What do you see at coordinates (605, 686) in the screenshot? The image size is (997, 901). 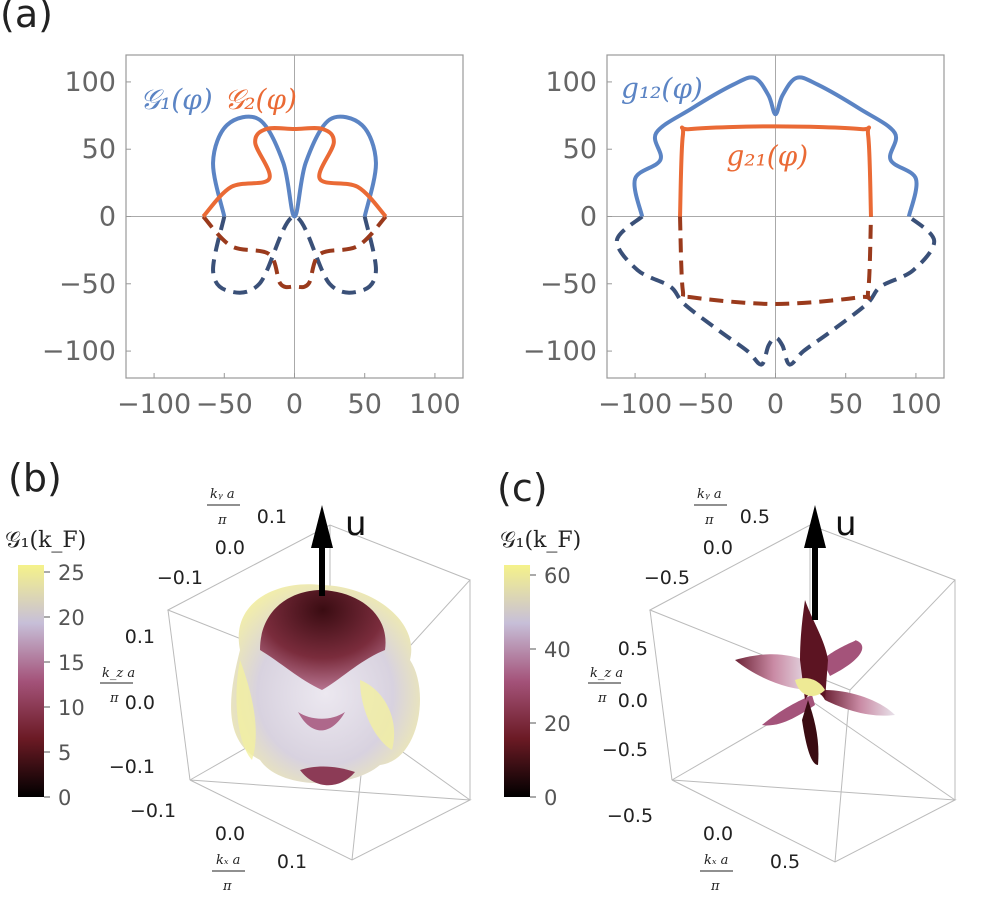 I see `panel-c-kz-label: k_z a π` at bounding box center [605, 686].